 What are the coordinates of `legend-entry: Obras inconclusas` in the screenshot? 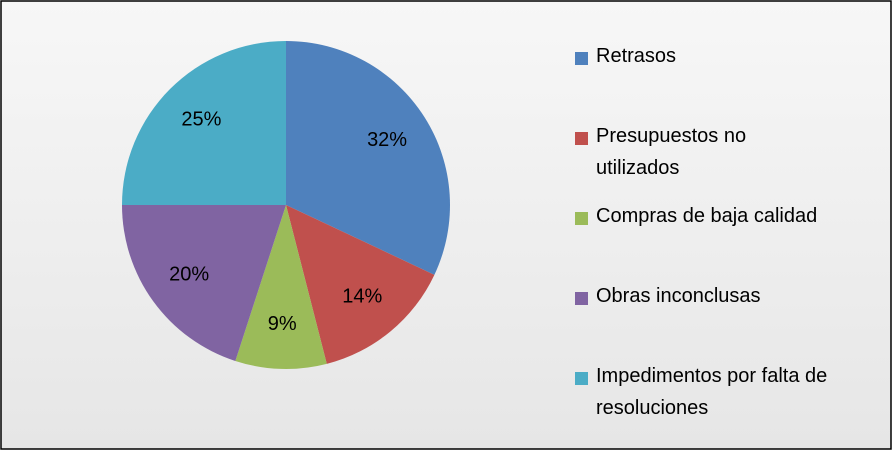 It's located at (703, 298).